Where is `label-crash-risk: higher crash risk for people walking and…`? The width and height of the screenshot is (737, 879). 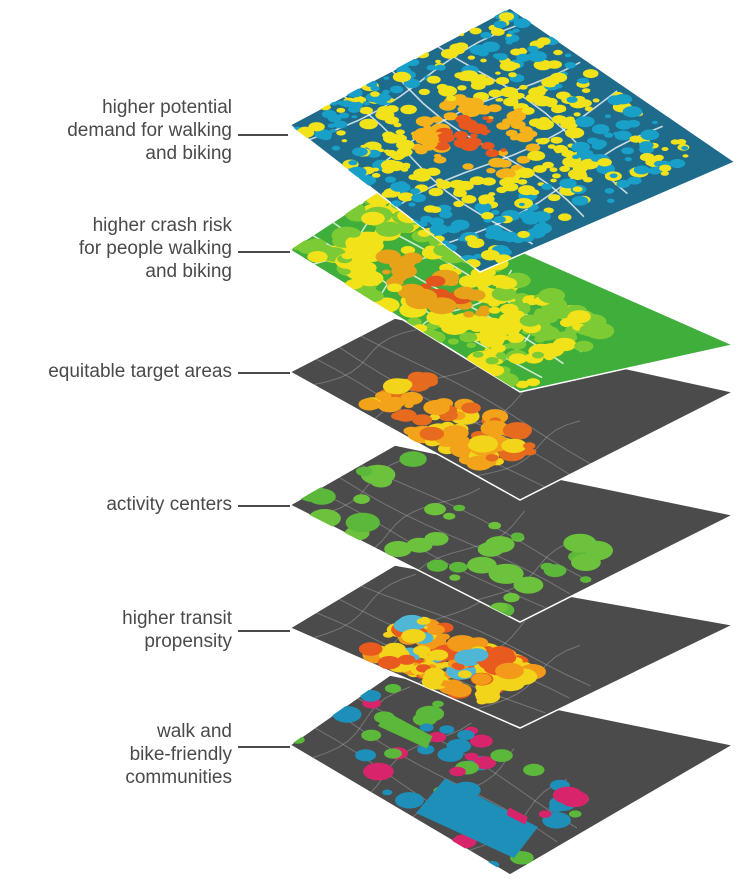 label-crash-risk: higher crash risk for people walking and… is located at coordinates (155, 248).